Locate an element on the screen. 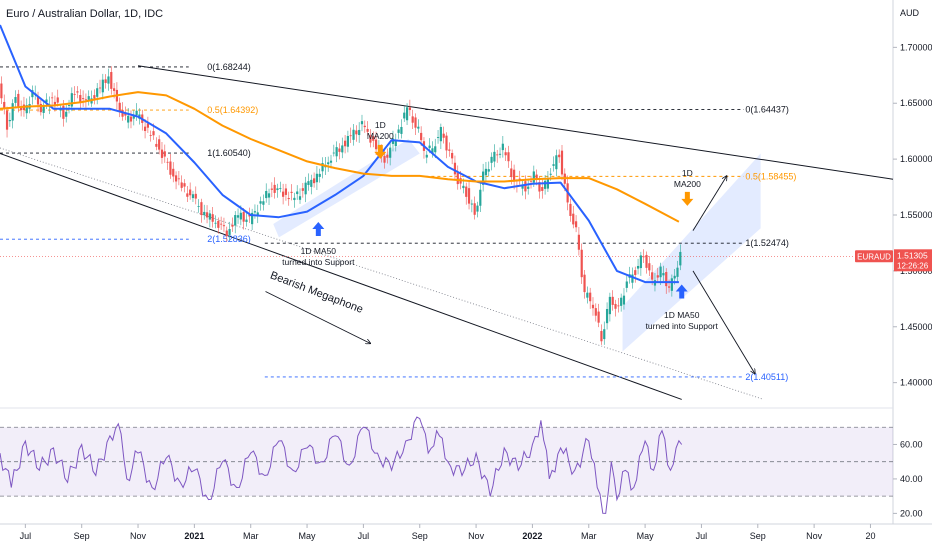  rsi-line is located at coordinates (341, 465).